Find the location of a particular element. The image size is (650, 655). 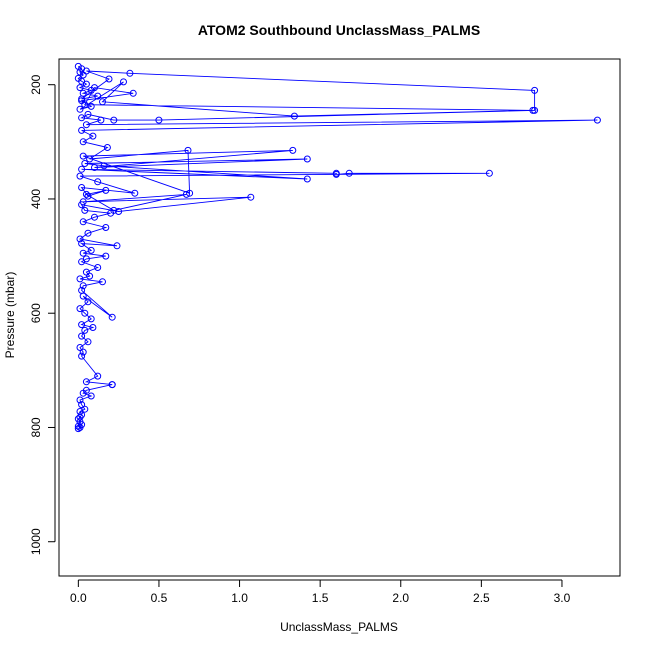

y-tick-label: 400 is located at coordinates (36, 199).